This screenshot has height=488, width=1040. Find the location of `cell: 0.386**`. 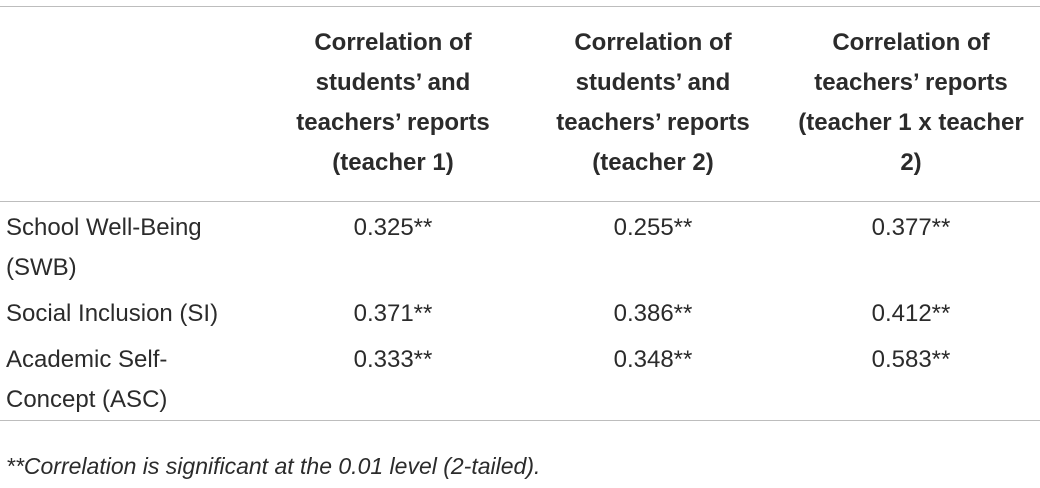

cell: 0.386** is located at coordinates (653, 313).